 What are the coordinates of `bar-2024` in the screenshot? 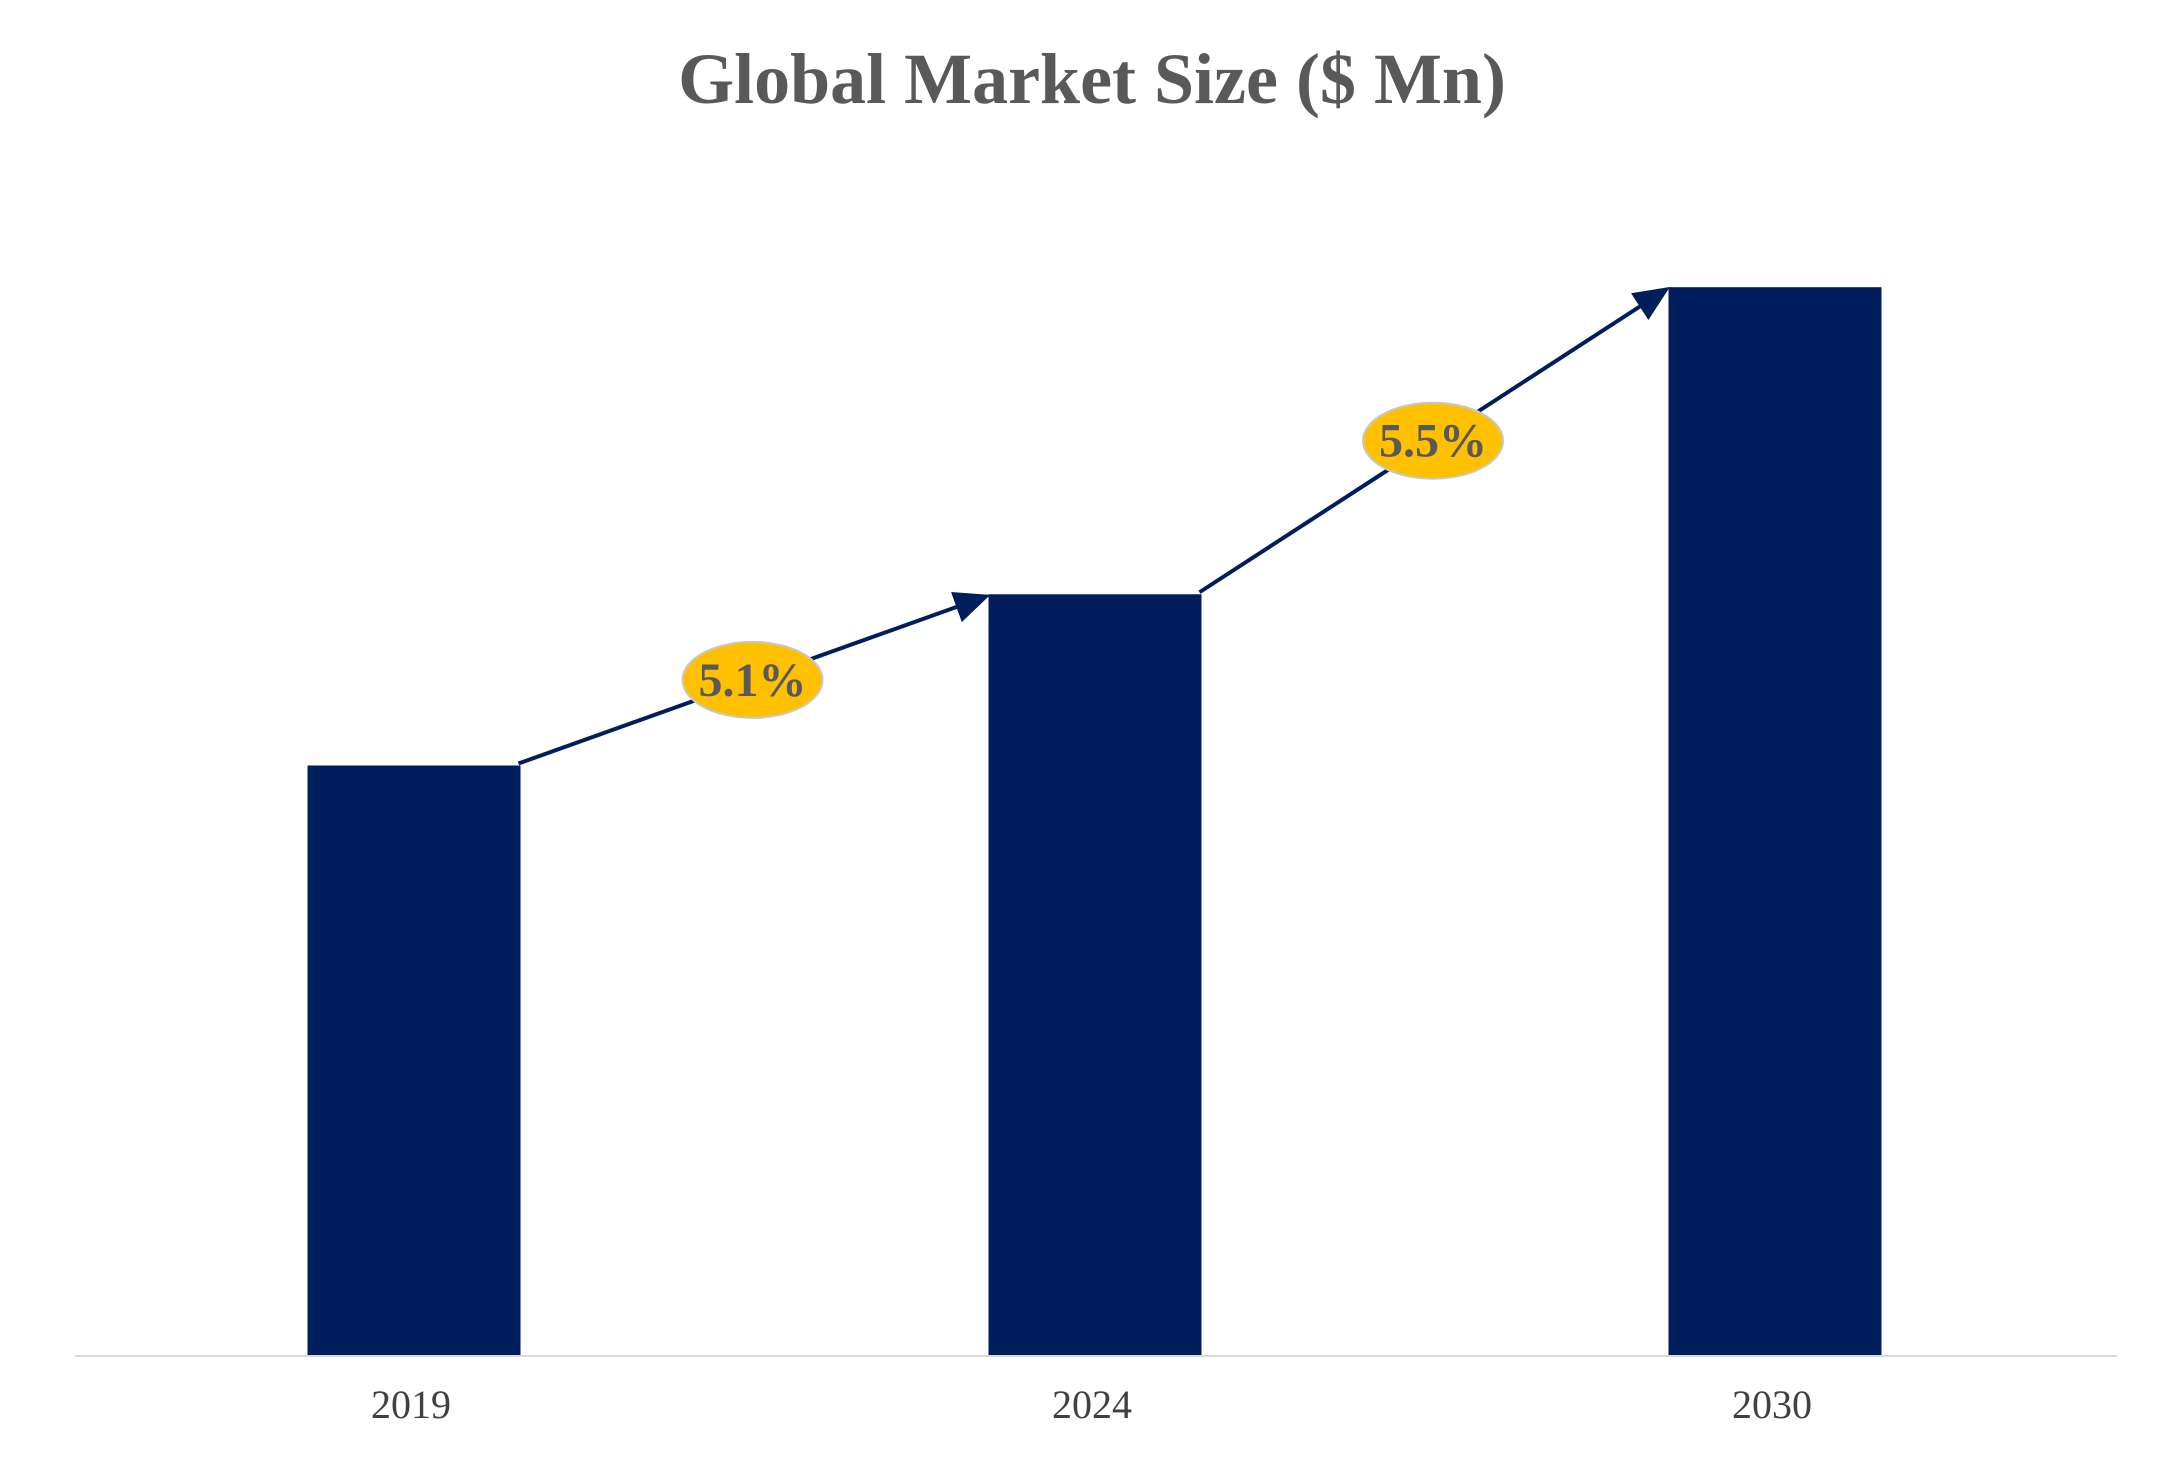 It's located at (1095, 975).